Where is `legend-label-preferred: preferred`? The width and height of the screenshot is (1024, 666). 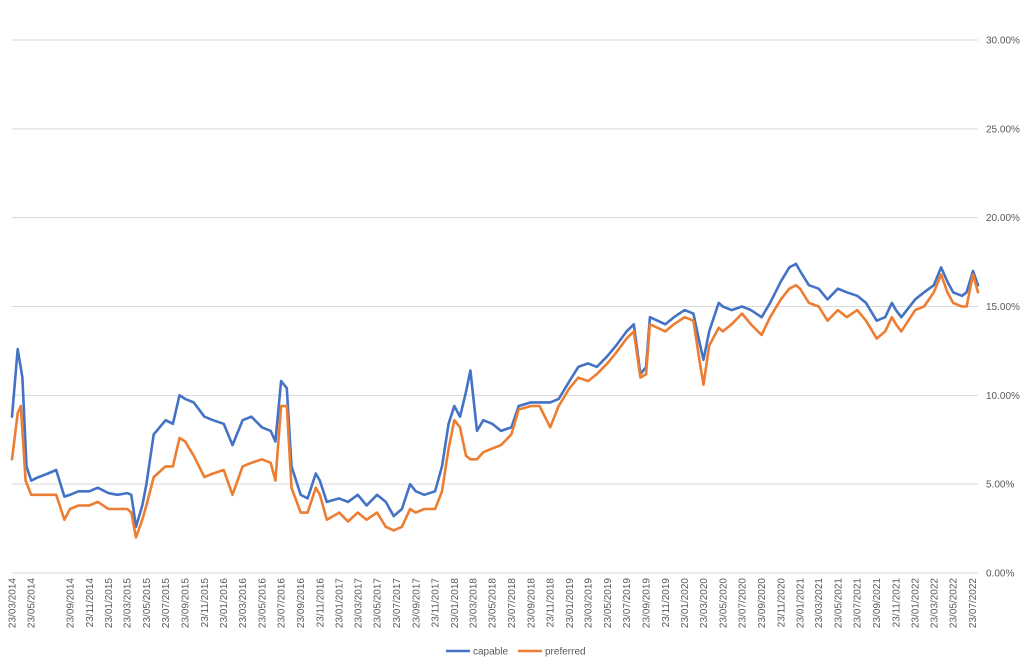 legend-label-preferred: preferred is located at coordinates (565, 652).